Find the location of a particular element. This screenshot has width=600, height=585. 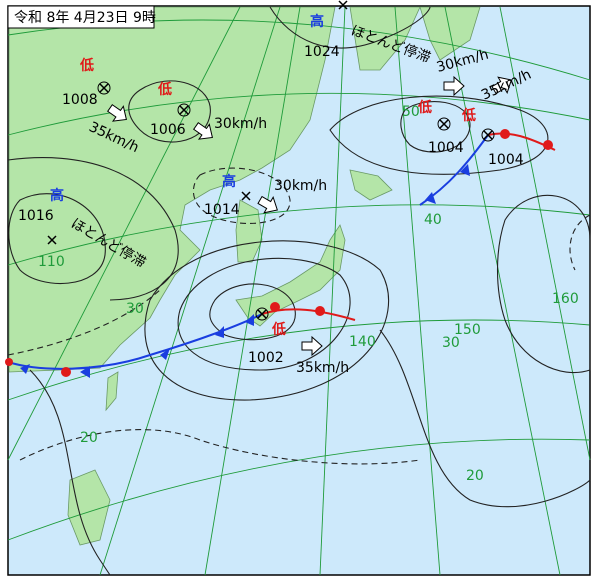

pressure: 1016 is located at coordinates (36, 216).